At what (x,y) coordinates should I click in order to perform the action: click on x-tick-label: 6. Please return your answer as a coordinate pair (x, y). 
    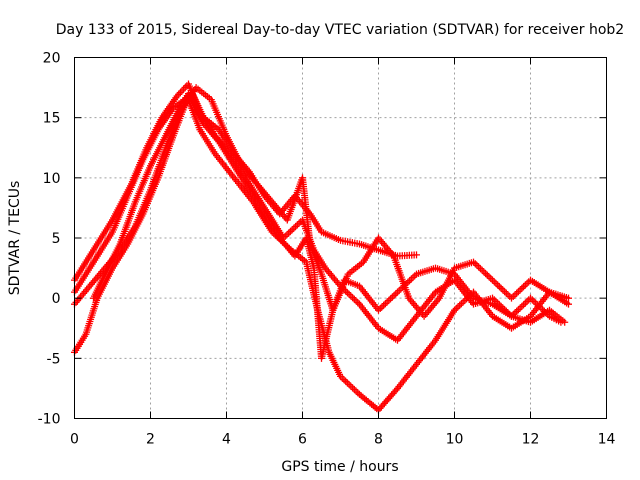
    Looking at the image, I should click on (302, 440).